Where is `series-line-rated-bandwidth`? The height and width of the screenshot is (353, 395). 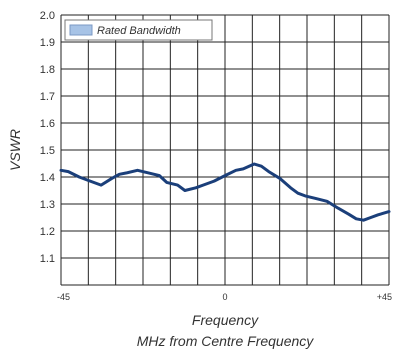 series-line-rated-bandwidth is located at coordinates (225, 192).